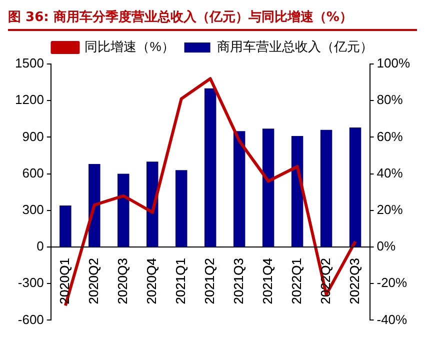 The width and height of the screenshot is (425, 344). What do you see at coordinates (267, 281) in the screenshot?
I see `x-tick-label: 2021Q4` at bounding box center [267, 281].